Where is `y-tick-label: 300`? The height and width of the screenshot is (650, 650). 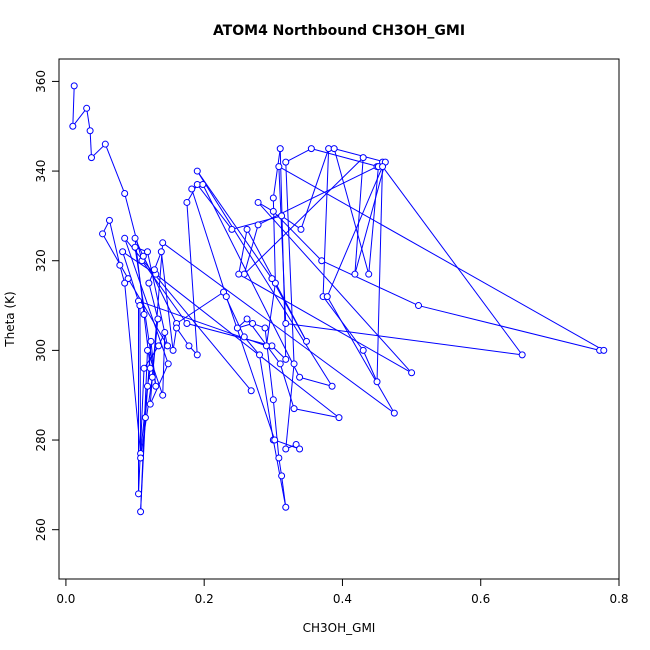 y-tick-label: 300 is located at coordinates (41, 350).